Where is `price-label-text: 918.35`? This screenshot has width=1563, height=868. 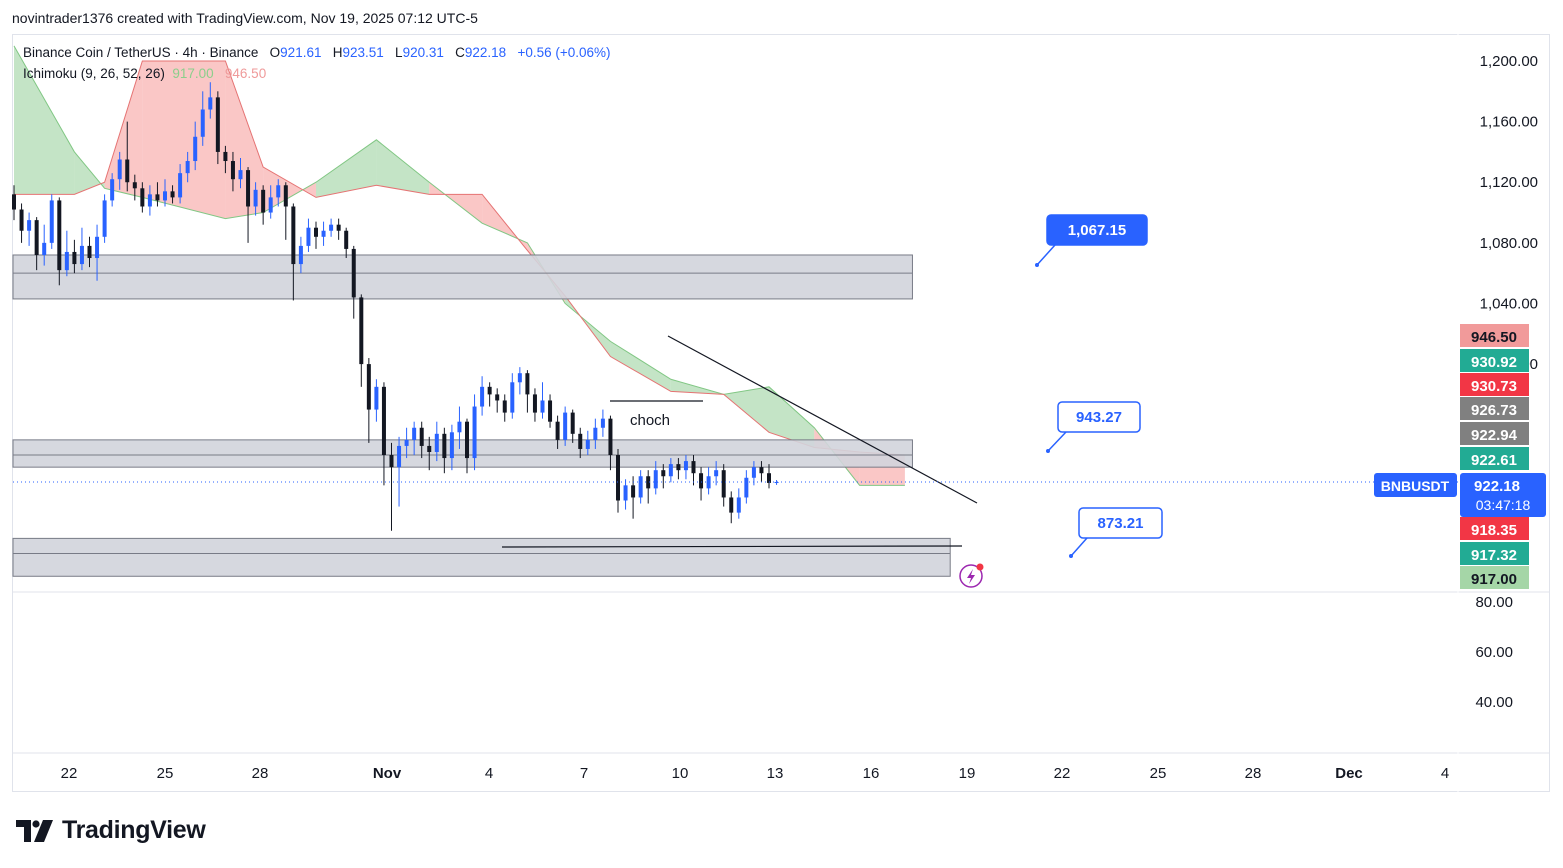 price-label-text: 918.35 is located at coordinates (1494, 530).